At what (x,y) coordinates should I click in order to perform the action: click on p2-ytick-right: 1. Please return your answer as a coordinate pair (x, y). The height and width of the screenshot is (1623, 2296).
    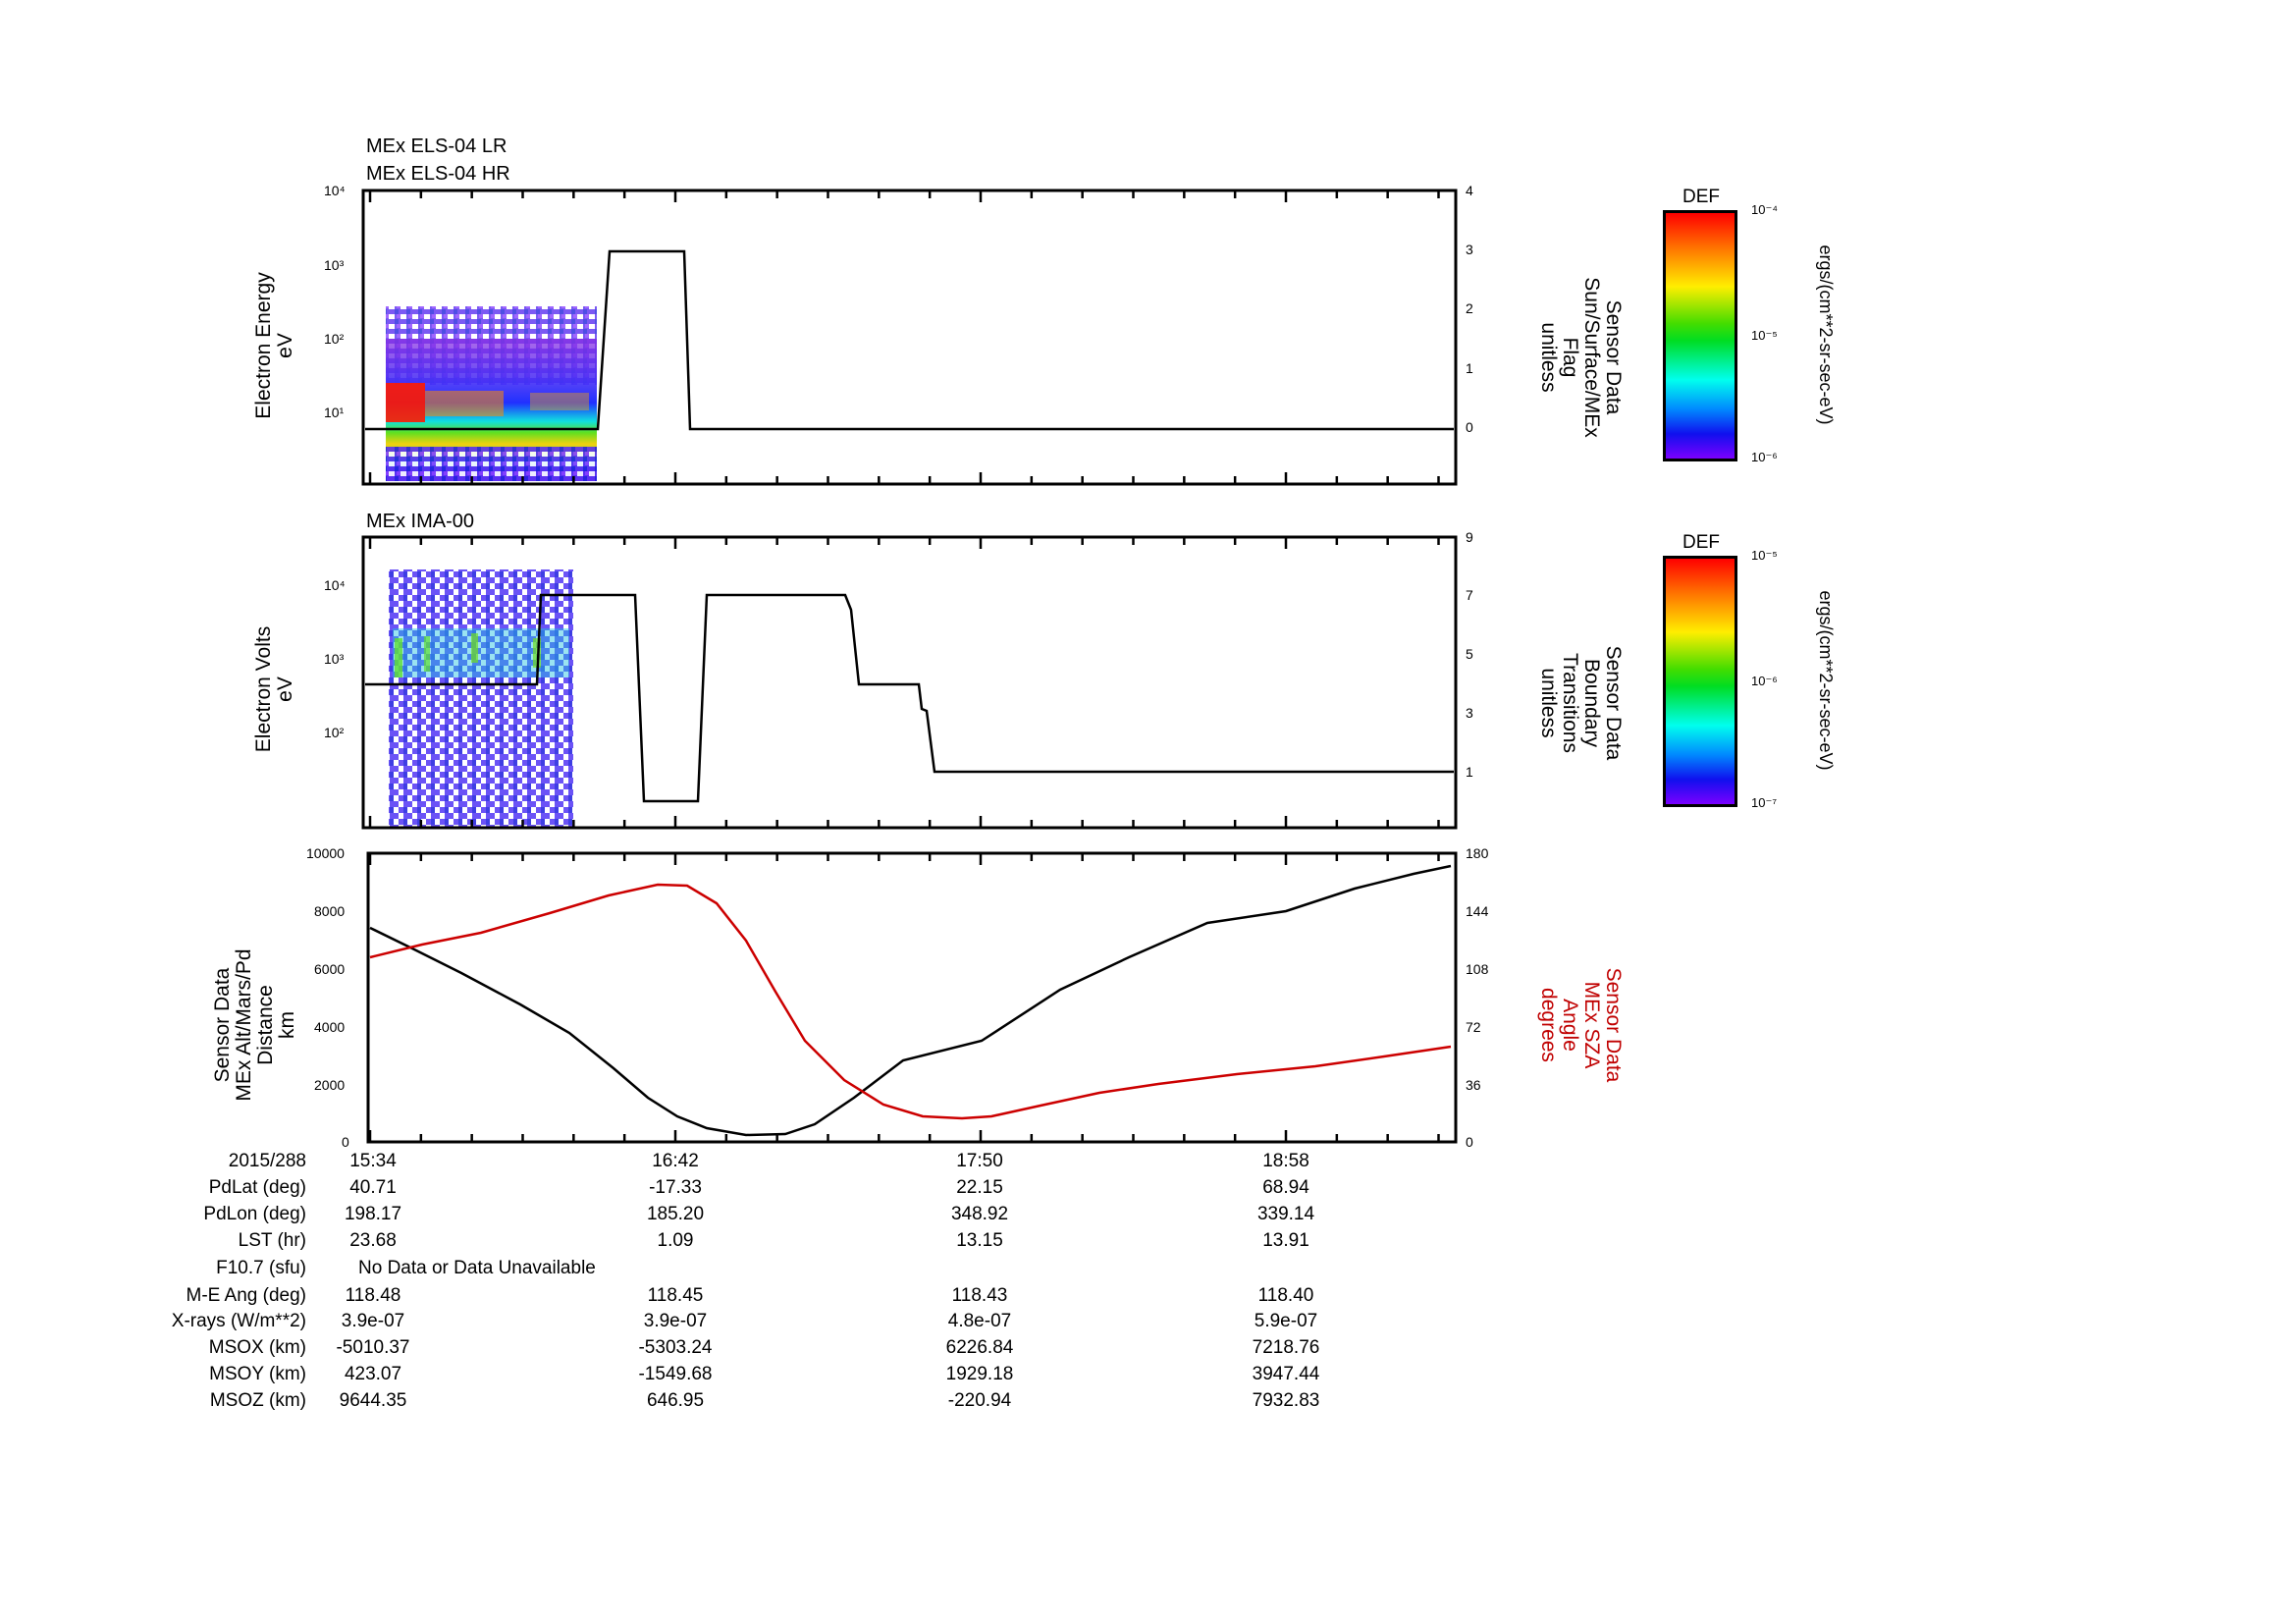
    Looking at the image, I should click on (1469, 772).